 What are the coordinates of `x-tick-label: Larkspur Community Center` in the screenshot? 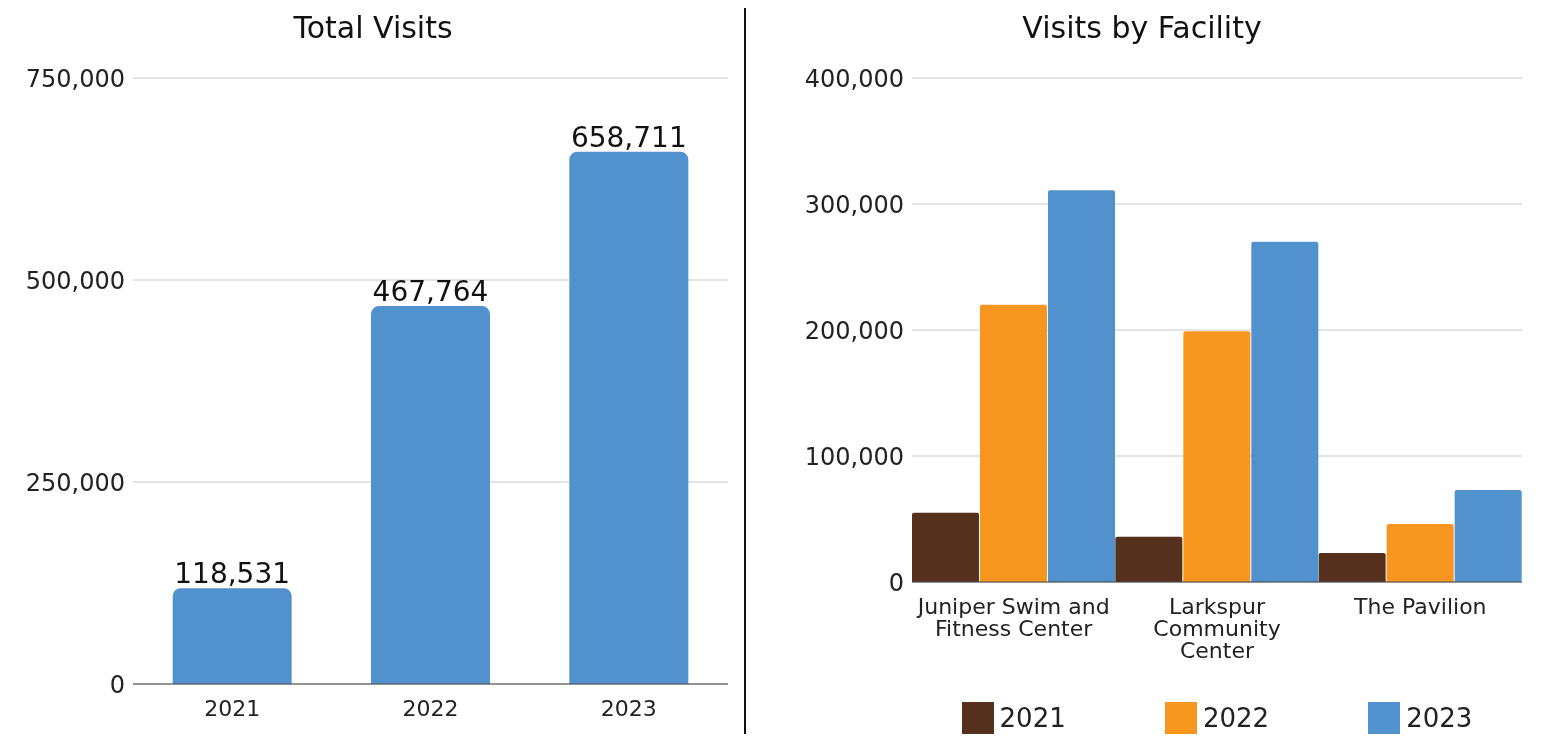 It's located at (1217, 628).